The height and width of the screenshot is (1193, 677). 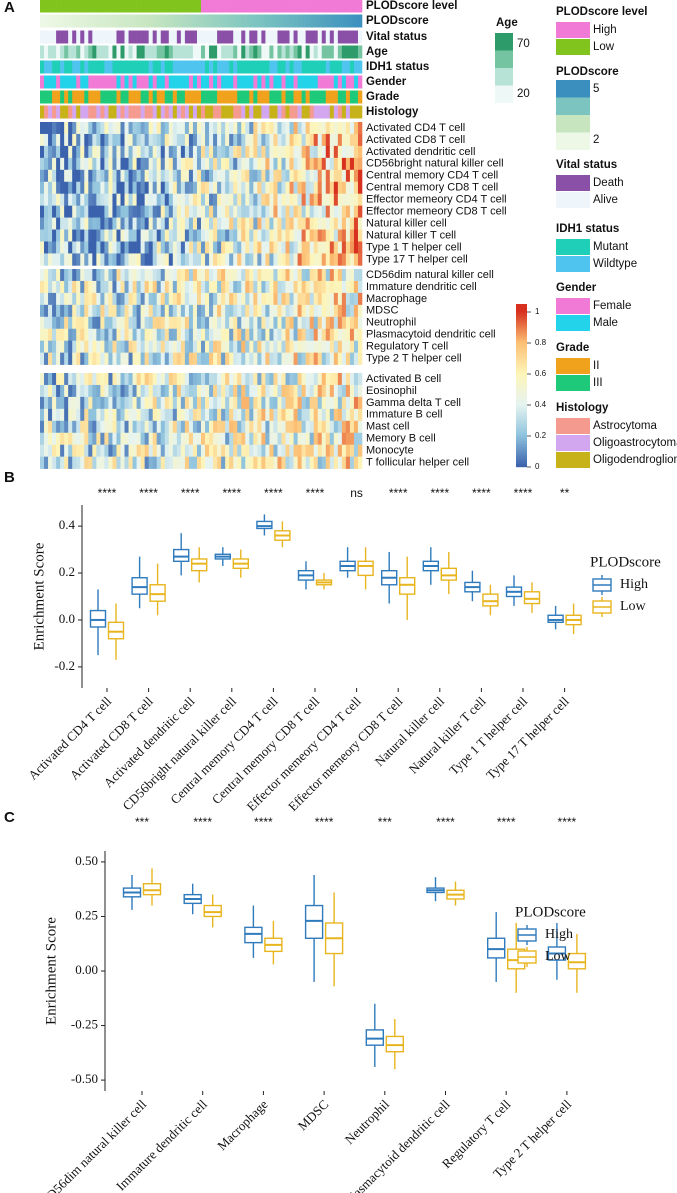 What do you see at coordinates (436, 200) in the screenshot?
I see `row-label: Effector memeory CD4 T cell` at bounding box center [436, 200].